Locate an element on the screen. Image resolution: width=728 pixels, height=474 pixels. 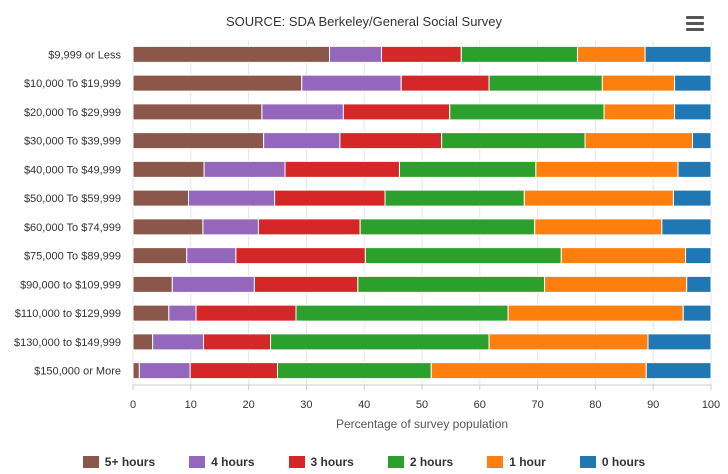
y-category-label: $10,000 To $19,999 is located at coordinates (72, 84).